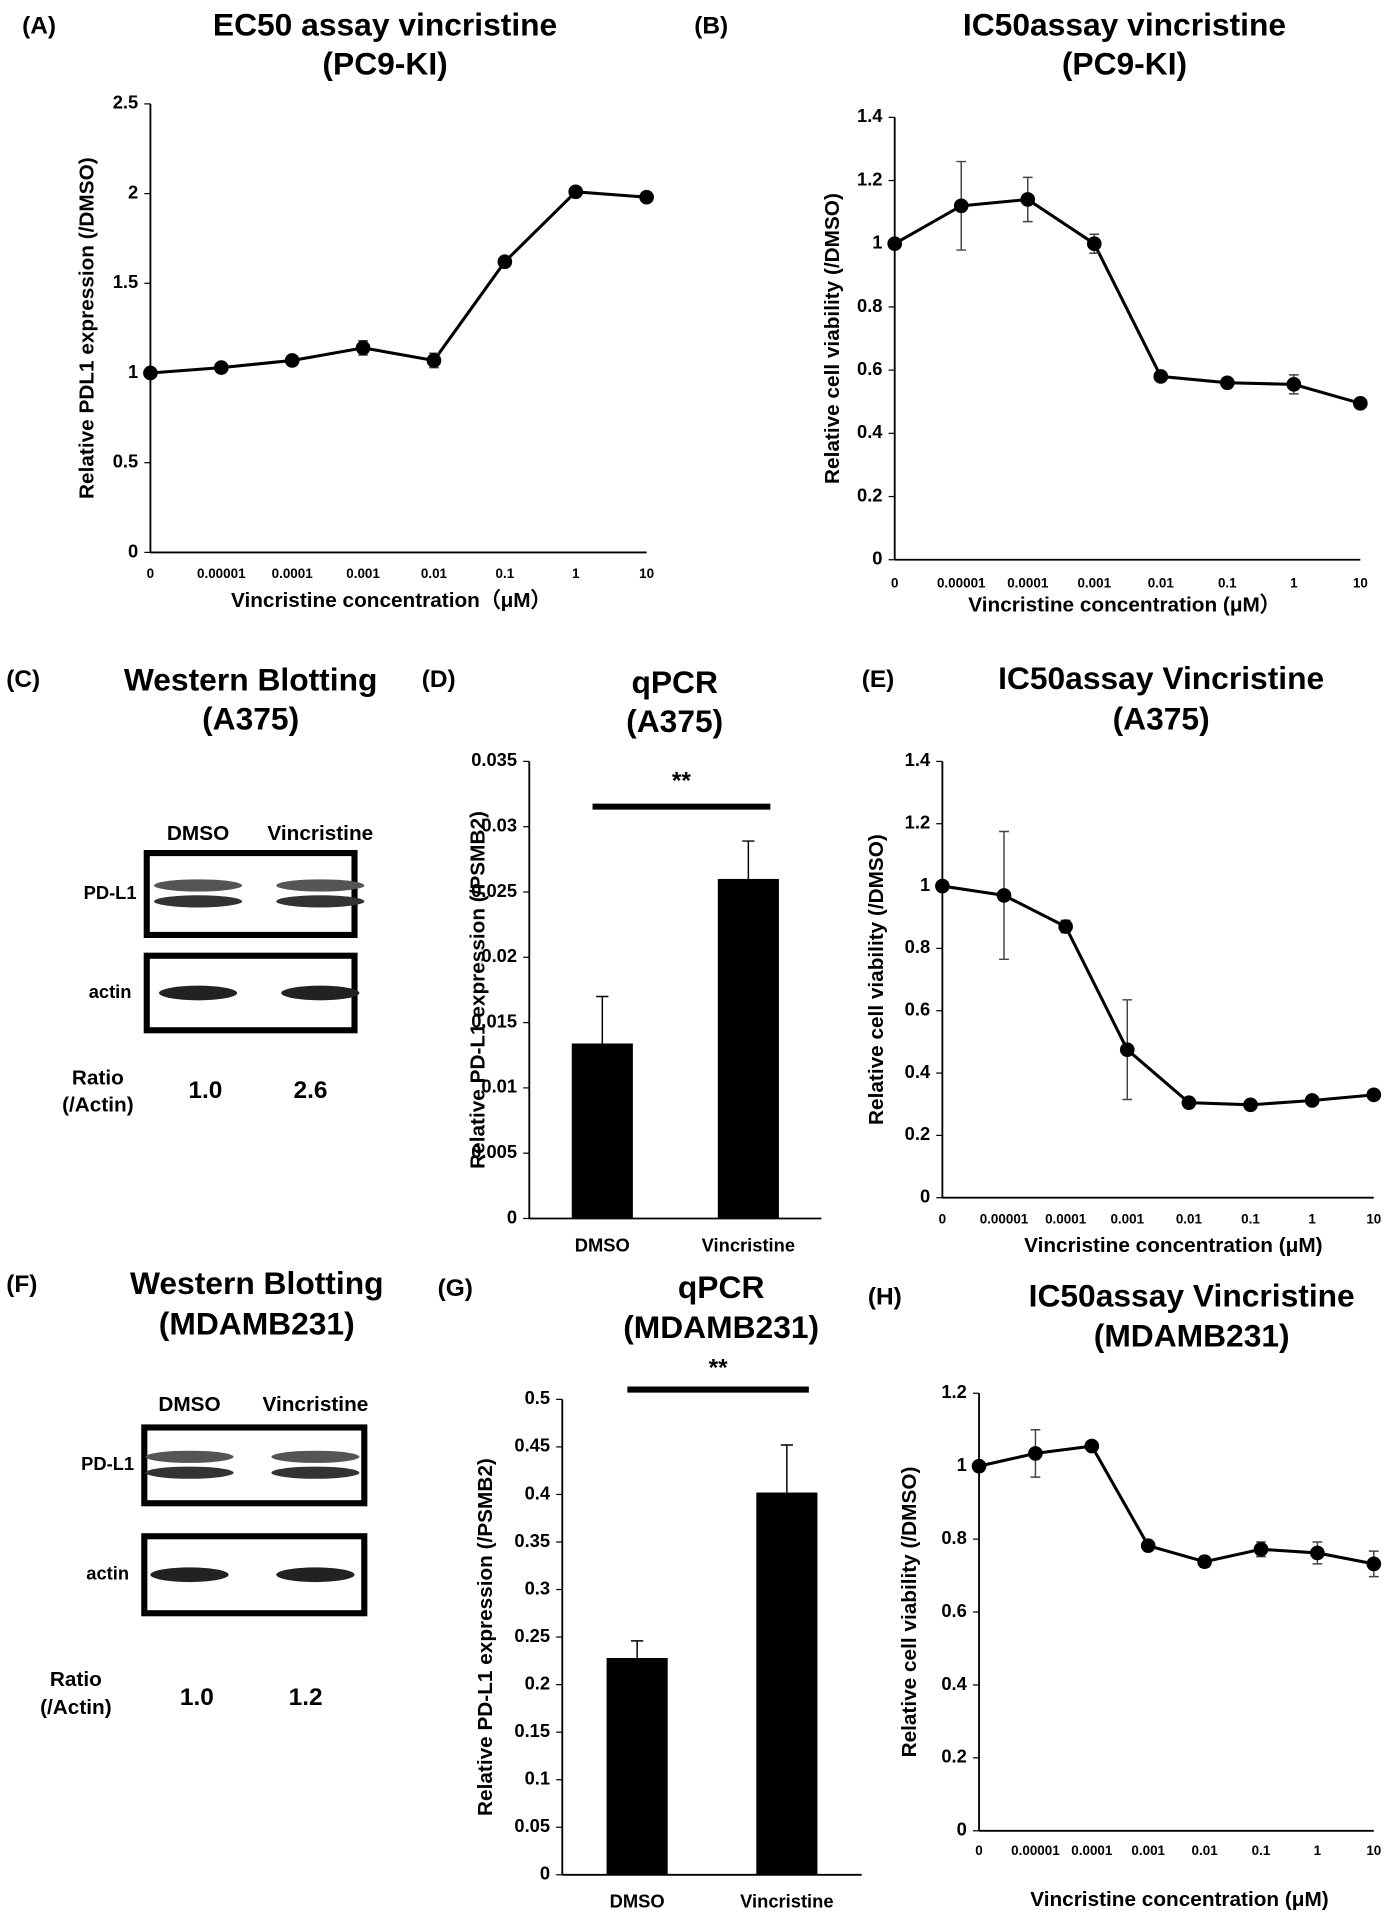 This screenshot has width=1391, height=1920. I want to click on chart-title: EC50 assay vincristine, so click(385, 24).